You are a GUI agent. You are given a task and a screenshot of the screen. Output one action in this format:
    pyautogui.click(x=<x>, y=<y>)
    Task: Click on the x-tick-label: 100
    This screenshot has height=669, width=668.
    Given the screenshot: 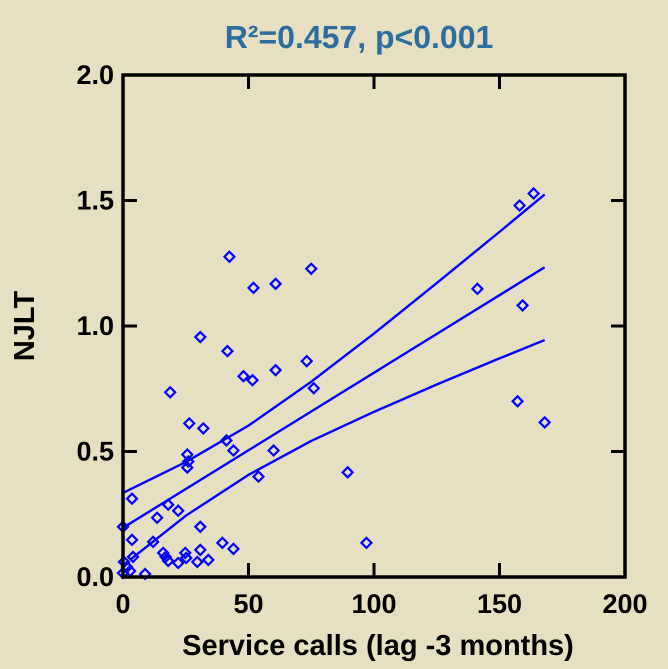 What is the action you would take?
    pyautogui.click(x=374, y=604)
    